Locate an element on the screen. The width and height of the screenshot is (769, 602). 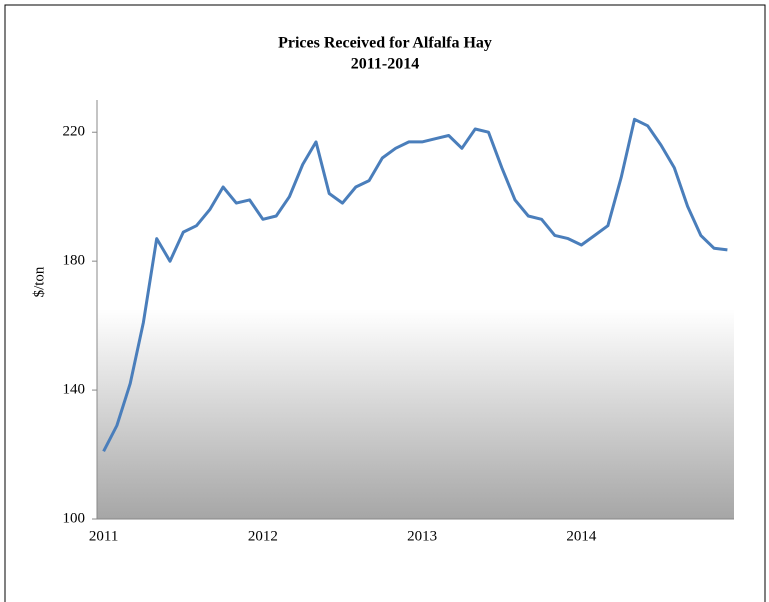
chart-subtitle: 2011-2014 is located at coordinates (385, 64).